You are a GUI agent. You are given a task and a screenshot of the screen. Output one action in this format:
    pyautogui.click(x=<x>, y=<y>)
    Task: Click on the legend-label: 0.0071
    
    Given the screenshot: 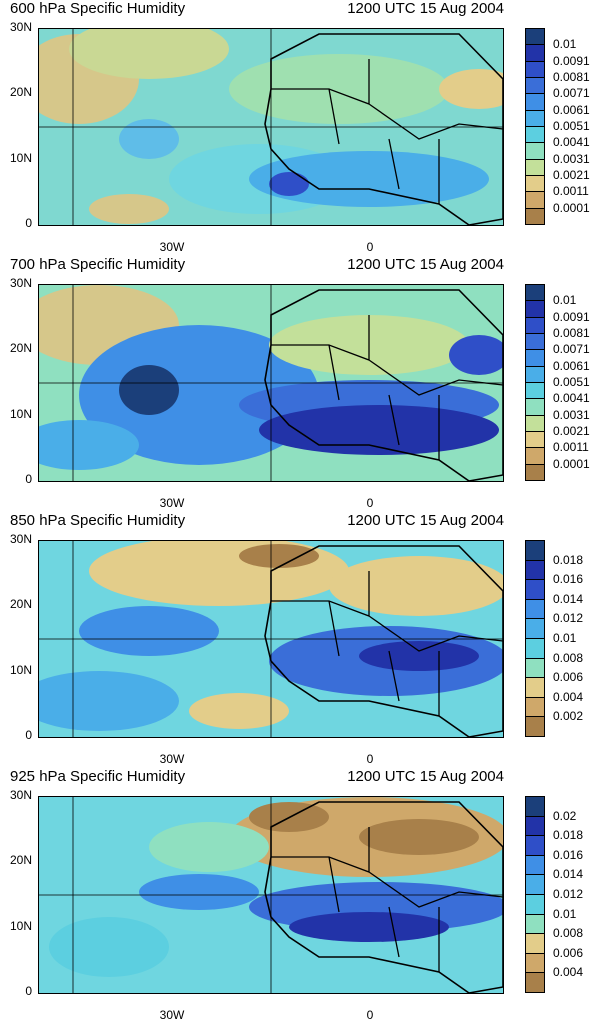 What is the action you would take?
    pyautogui.click(x=571, y=93)
    